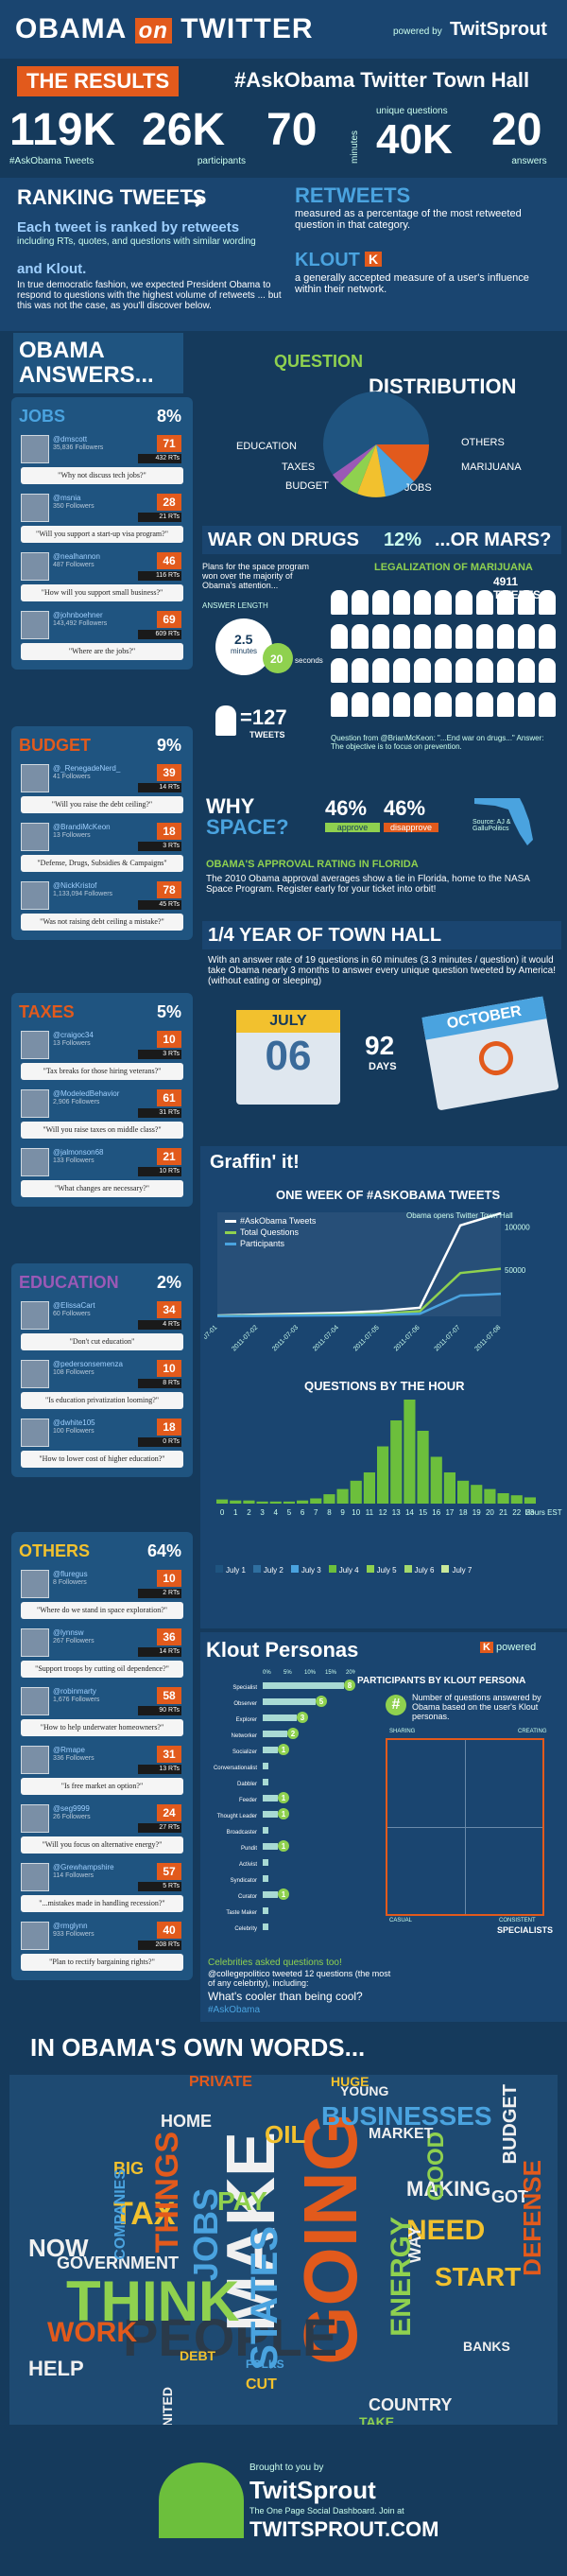 The image size is (567, 2576). I want to click on tweet-handle: @NickKristof, so click(75, 885).